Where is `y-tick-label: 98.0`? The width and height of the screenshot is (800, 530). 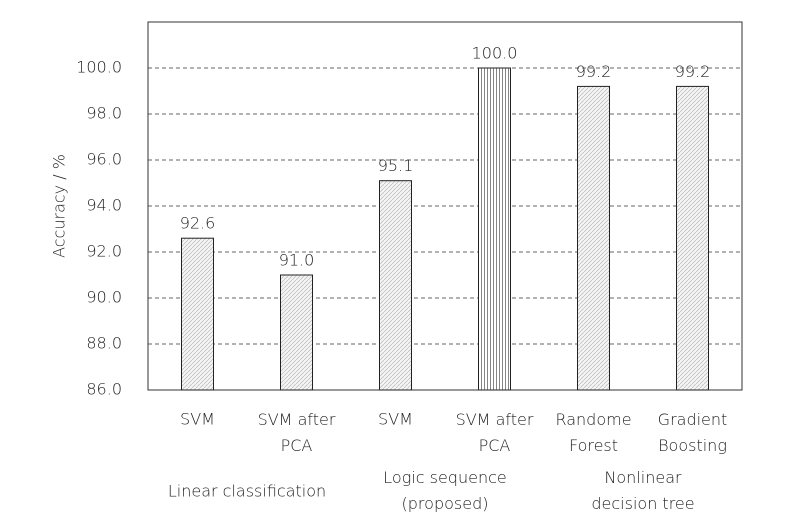
y-tick-label: 98.0 is located at coordinates (104, 113).